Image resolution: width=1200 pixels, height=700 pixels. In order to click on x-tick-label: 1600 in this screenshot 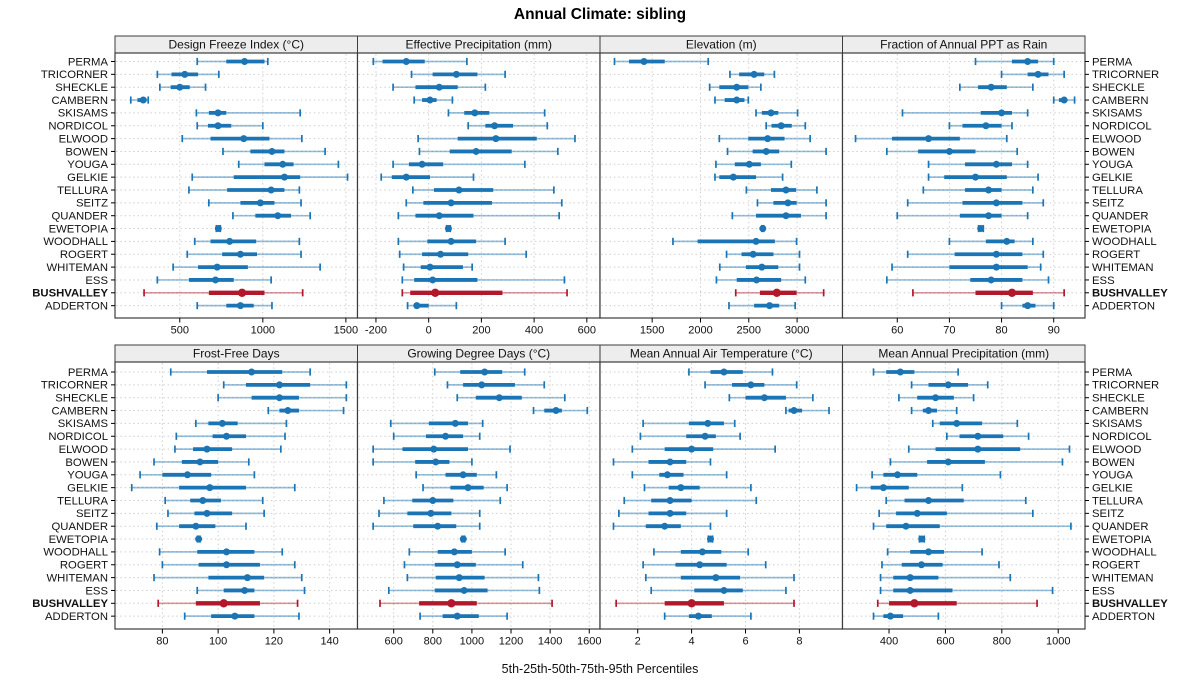, I will do `click(589, 642)`.